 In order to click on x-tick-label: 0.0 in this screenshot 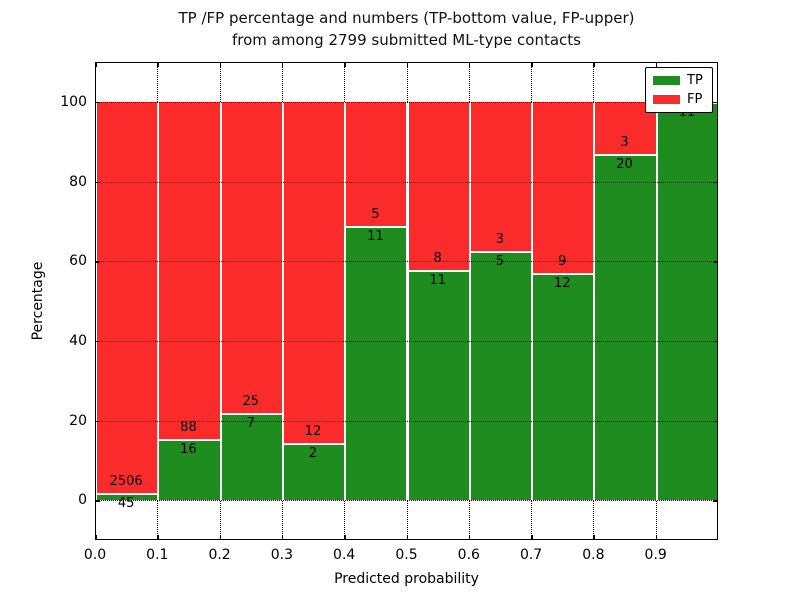, I will do `click(95, 555)`.